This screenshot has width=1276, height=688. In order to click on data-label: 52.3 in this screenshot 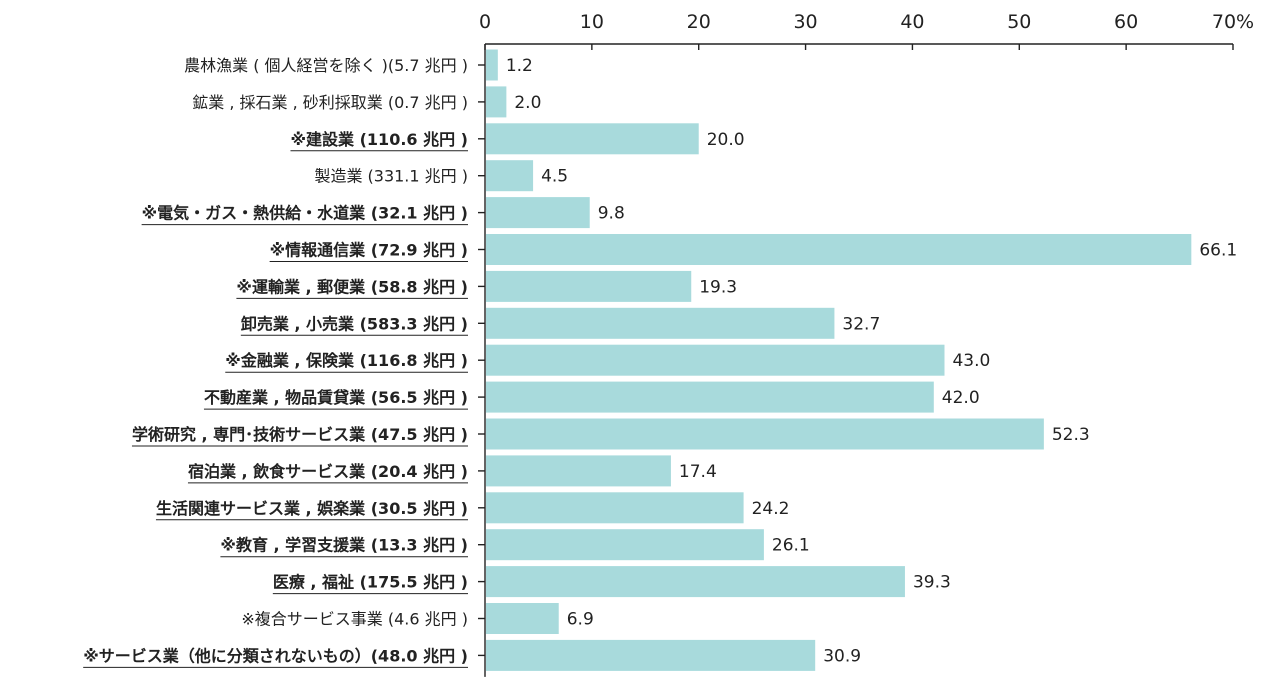, I will do `click(1071, 435)`.